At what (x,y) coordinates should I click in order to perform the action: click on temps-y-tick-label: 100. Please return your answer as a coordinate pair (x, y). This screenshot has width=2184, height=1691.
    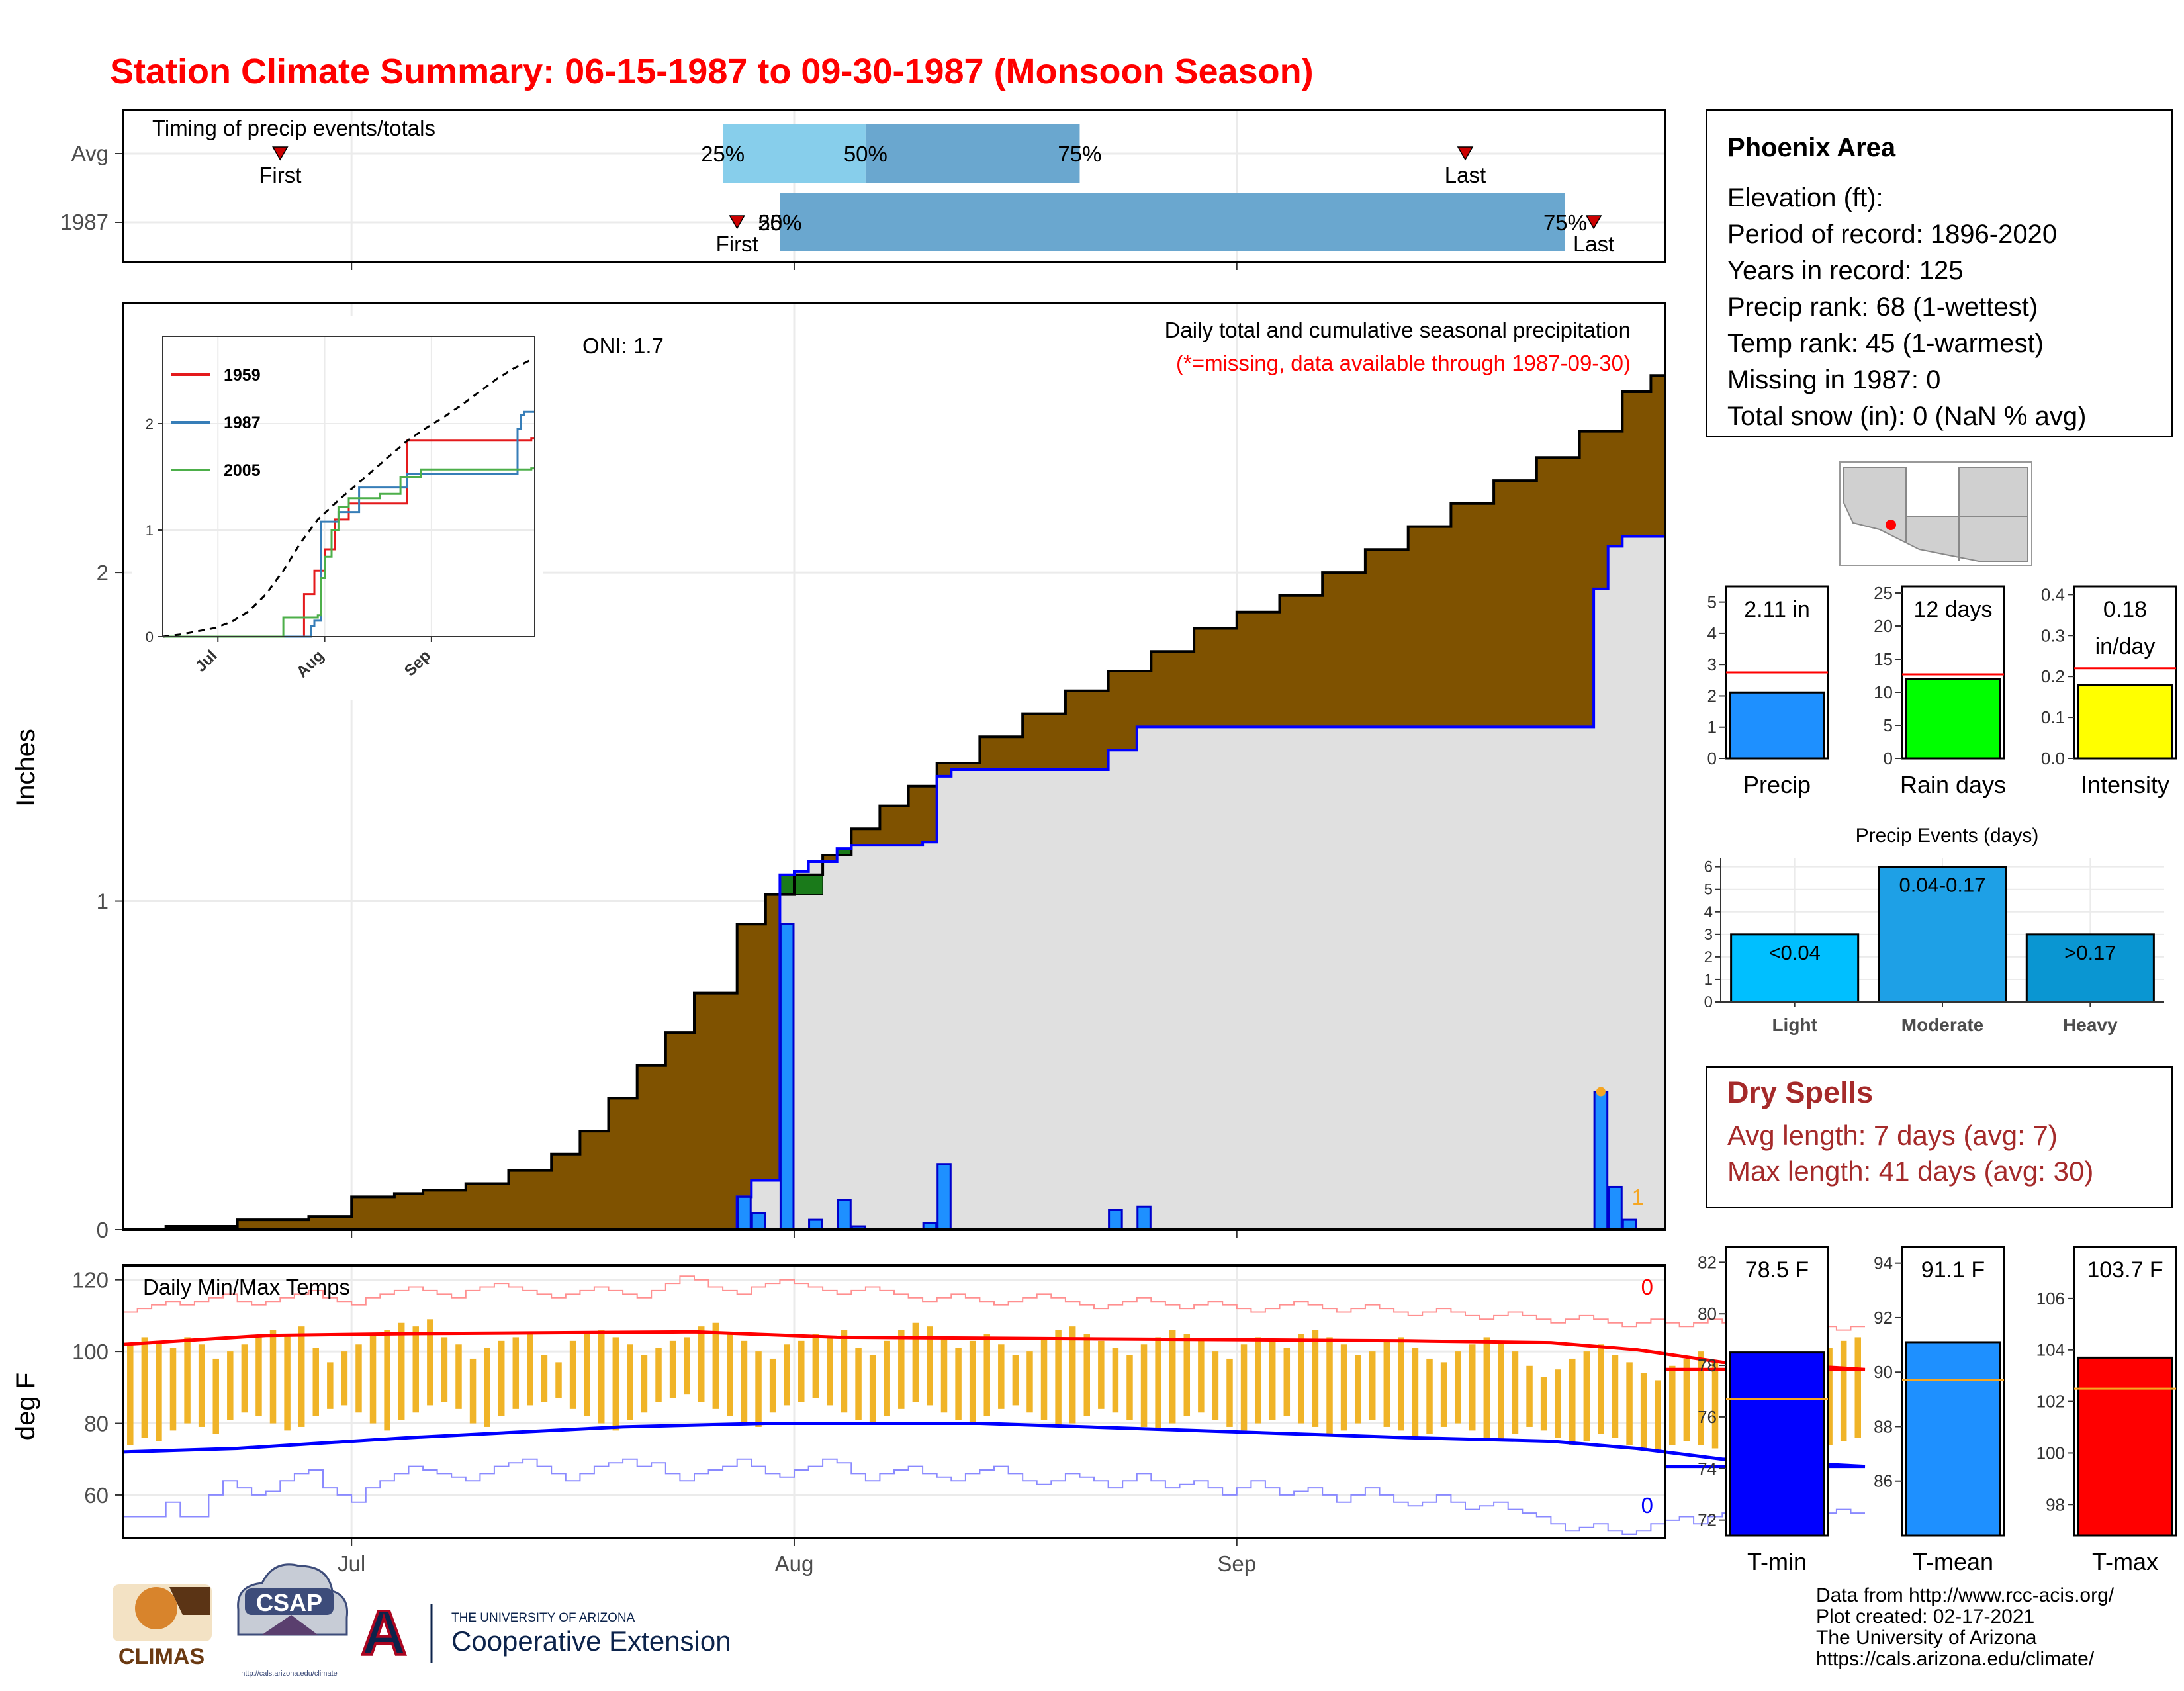
    Looking at the image, I should click on (90, 1352).